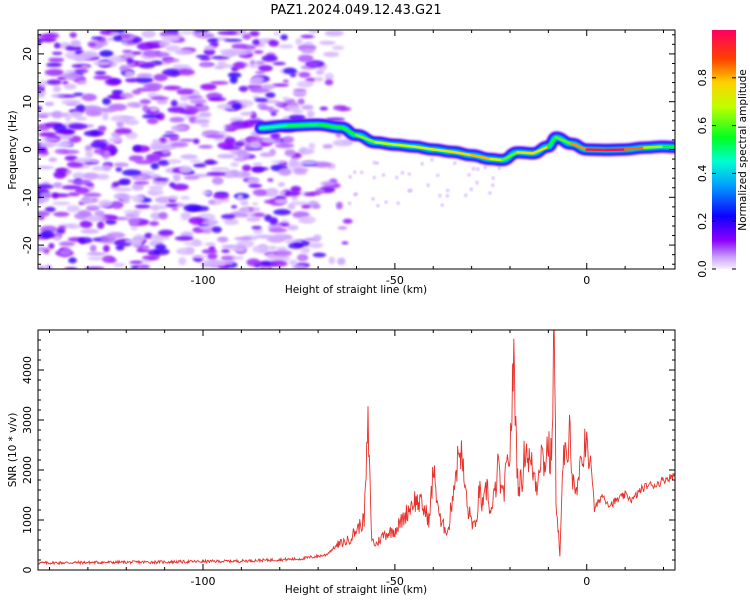 This screenshot has width=750, height=600. I want to click on y-tick-label: 0, so click(27, 149).